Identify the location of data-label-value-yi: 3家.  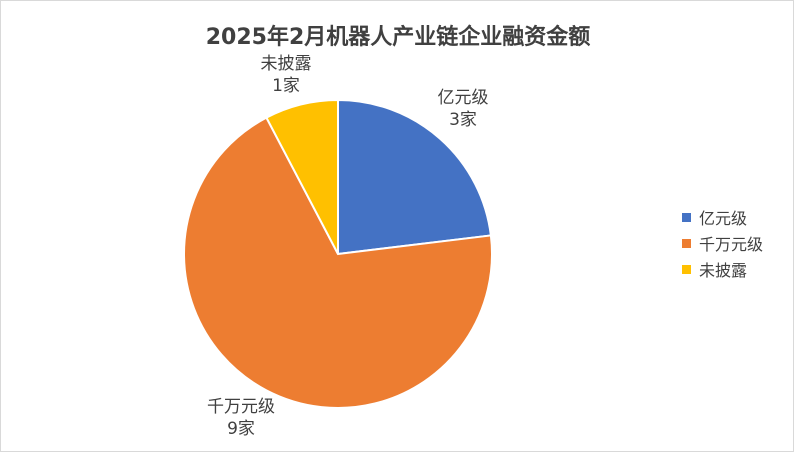
(463, 120).